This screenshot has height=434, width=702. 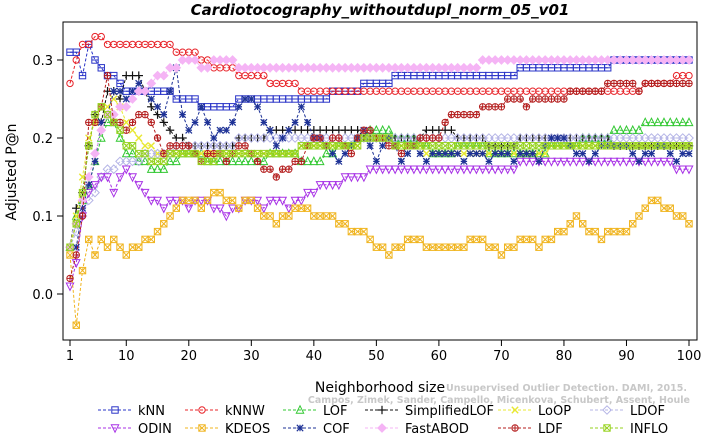 I want to click on x-axis: 1 10 20 30 40 50 60 70 80 90 100, so click(x=383, y=352).